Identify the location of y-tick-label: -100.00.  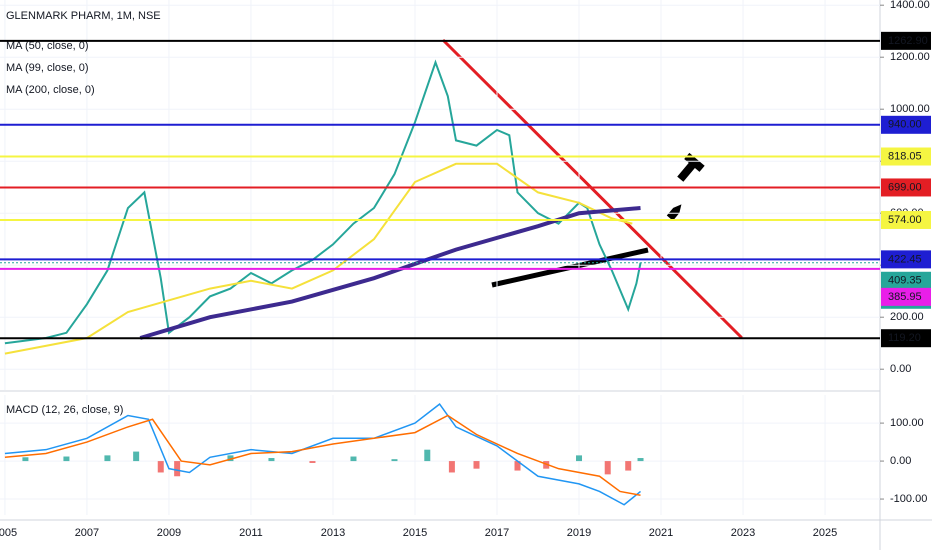
(908, 499).